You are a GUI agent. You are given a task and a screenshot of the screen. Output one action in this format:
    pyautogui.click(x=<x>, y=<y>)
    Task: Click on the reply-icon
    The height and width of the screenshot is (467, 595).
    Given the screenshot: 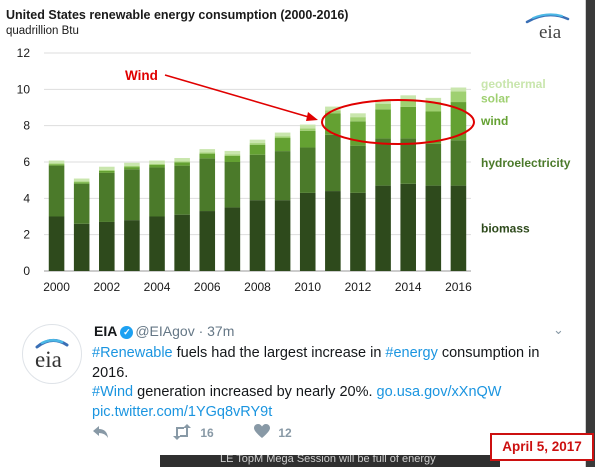 What is the action you would take?
    pyautogui.click(x=101, y=433)
    